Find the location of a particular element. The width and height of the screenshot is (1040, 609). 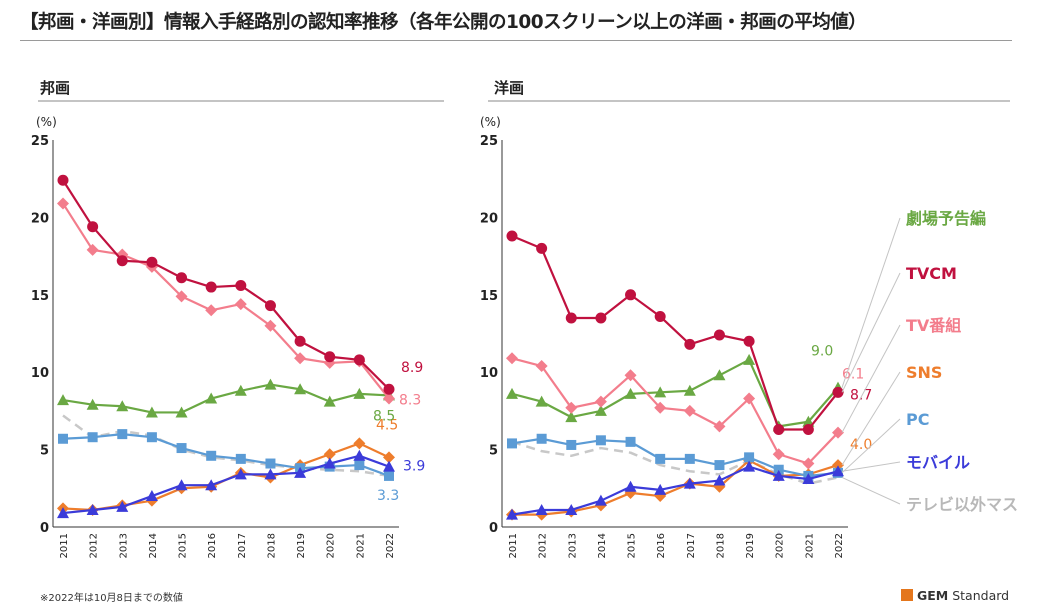

x-tick-label: 2022 is located at coordinates (839, 545).